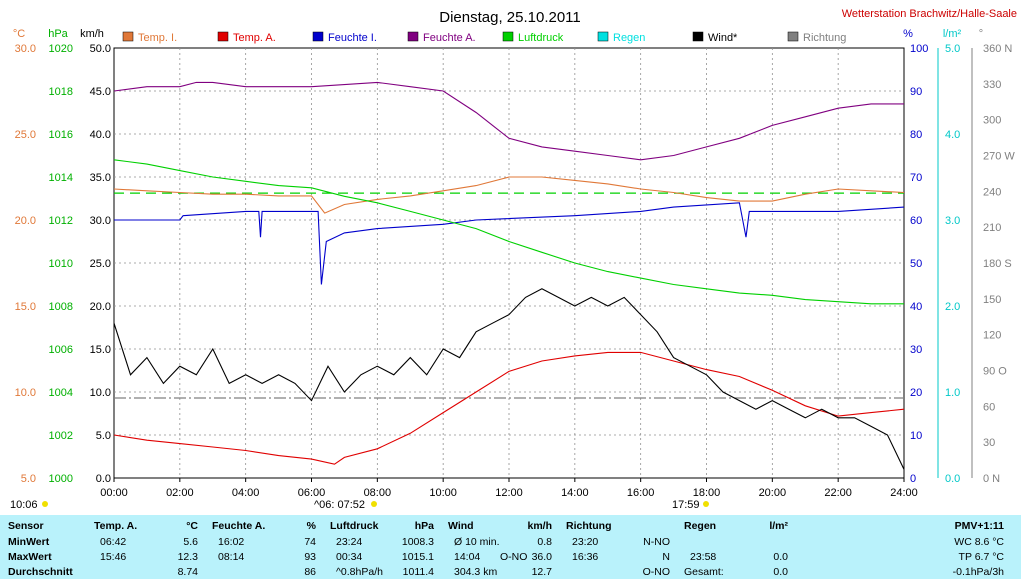  Describe the element at coordinates (704, 572) in the screenshot. I see `regen-total-label: Gesamt:` at that location.